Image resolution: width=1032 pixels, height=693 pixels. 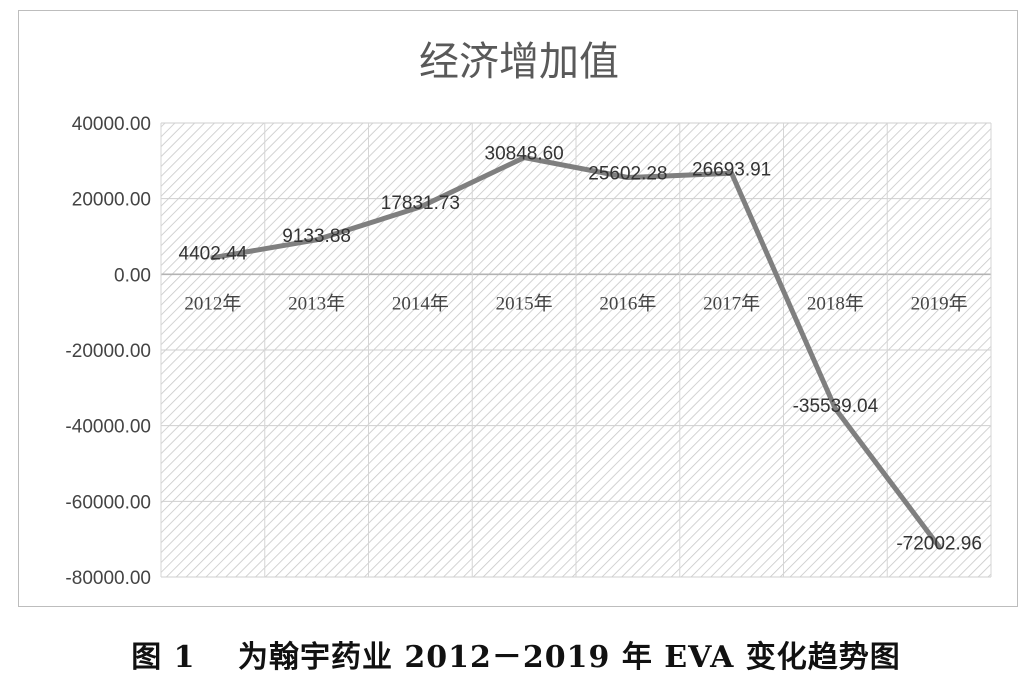 What do you see at coordinates (316, 303) in the screenshot?
I see `x-tick-label: 2013年` at bounding box center [316, 303].